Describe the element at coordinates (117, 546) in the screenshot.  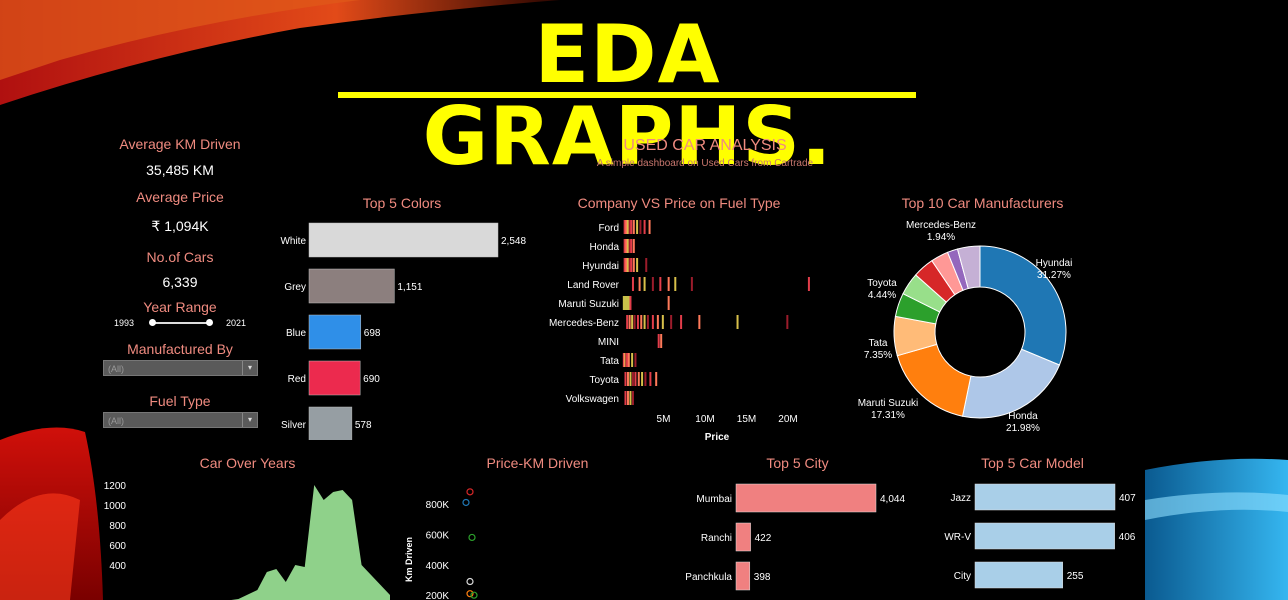
I see `y-tick-label: 600` at that location.